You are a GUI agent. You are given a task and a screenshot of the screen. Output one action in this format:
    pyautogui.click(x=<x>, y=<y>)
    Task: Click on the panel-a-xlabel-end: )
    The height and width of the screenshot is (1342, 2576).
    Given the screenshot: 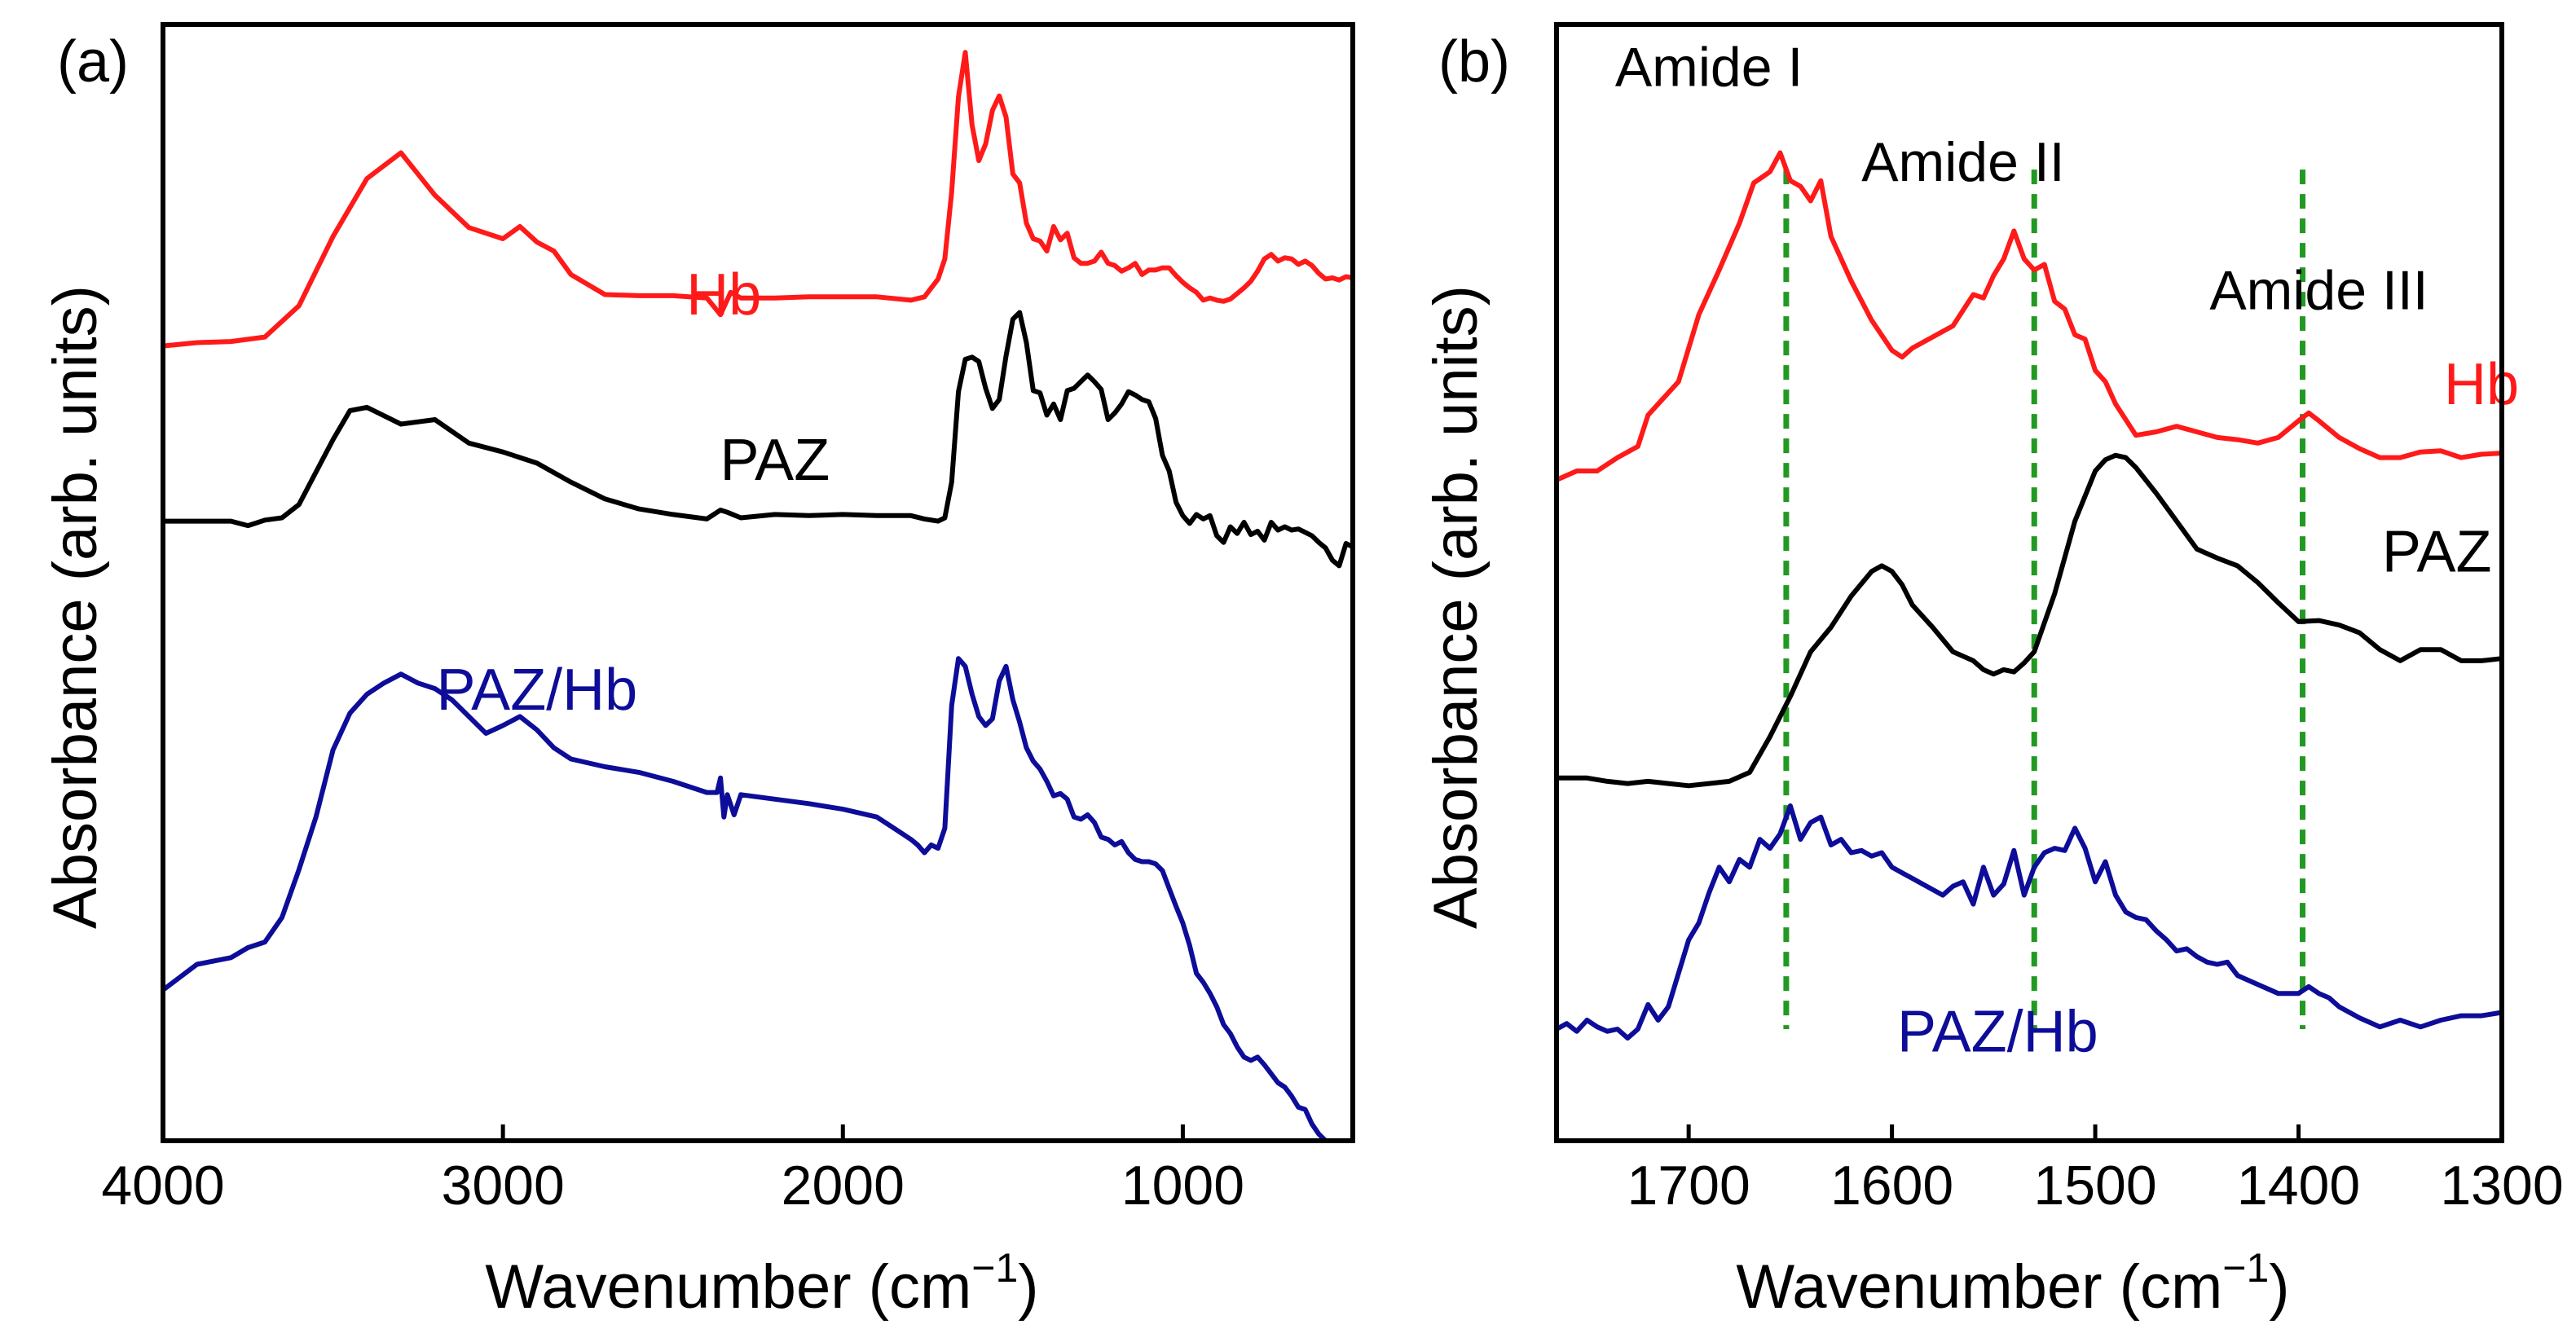 What is the action you would take?
    pyautogui.click(x=1028, y=1287)
    